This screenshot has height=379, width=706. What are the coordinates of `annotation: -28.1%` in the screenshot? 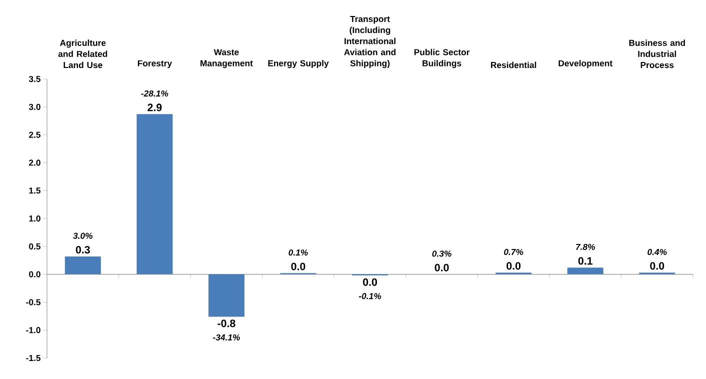 It's located at (154, 93).